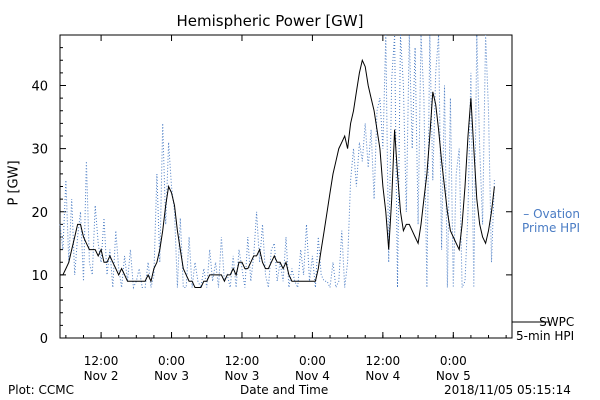 The width and height of the screenshot is (600, 400). Describe the element at coordinates (44, 339) in the screenshot. I see `y-tick-label: 0` at that location.